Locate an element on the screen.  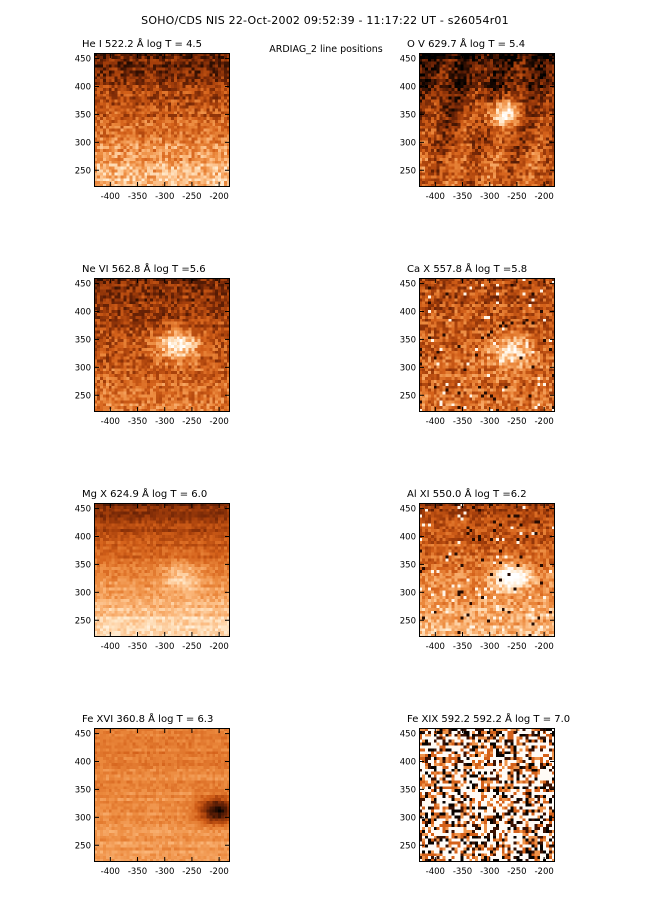
panel-title: Ne VI 562.8 Å log T =5.6 is located at coordinates (144, 269).